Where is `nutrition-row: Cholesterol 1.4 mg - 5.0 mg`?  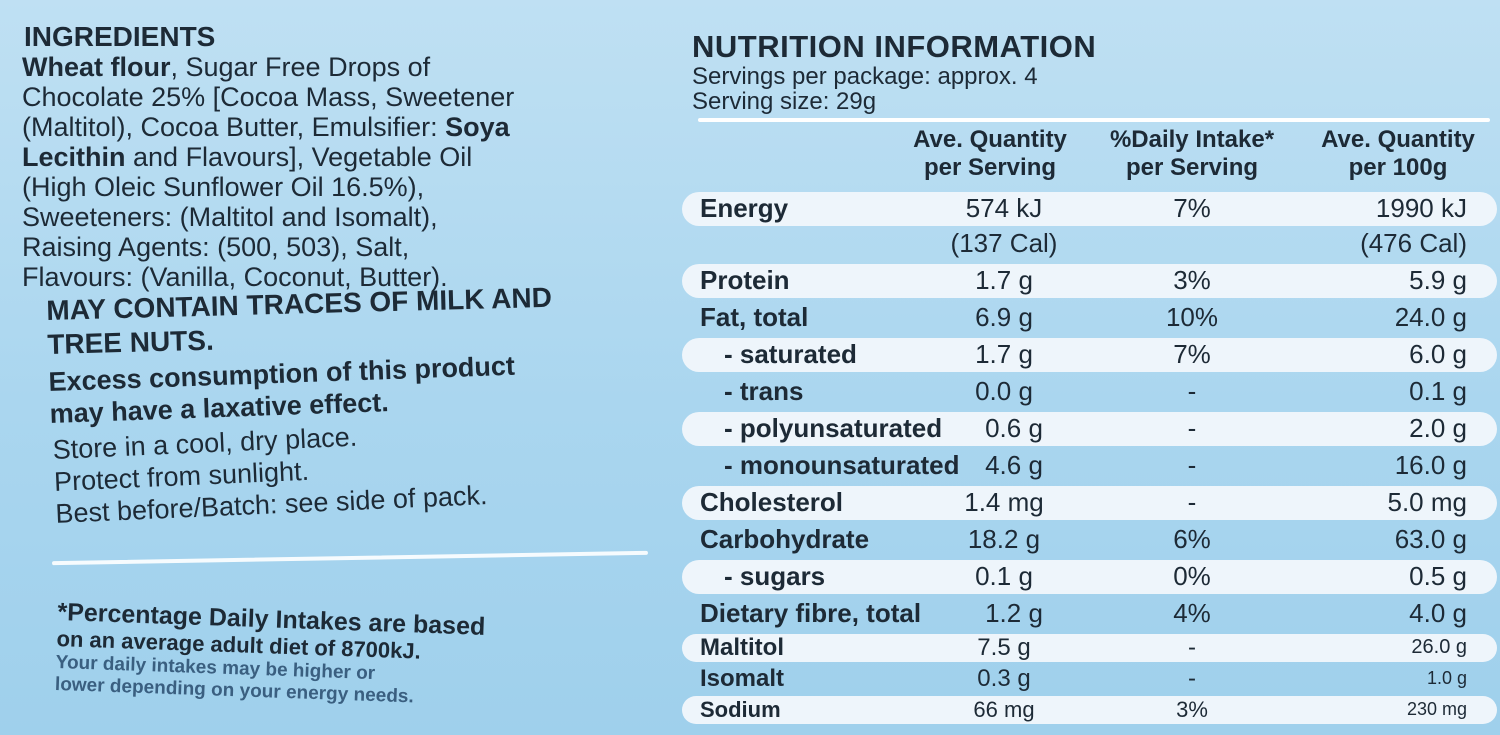 nutrition-row: Cholesterol 1.4 mg - 5.0 mg is located at coordinates (1089, 502).